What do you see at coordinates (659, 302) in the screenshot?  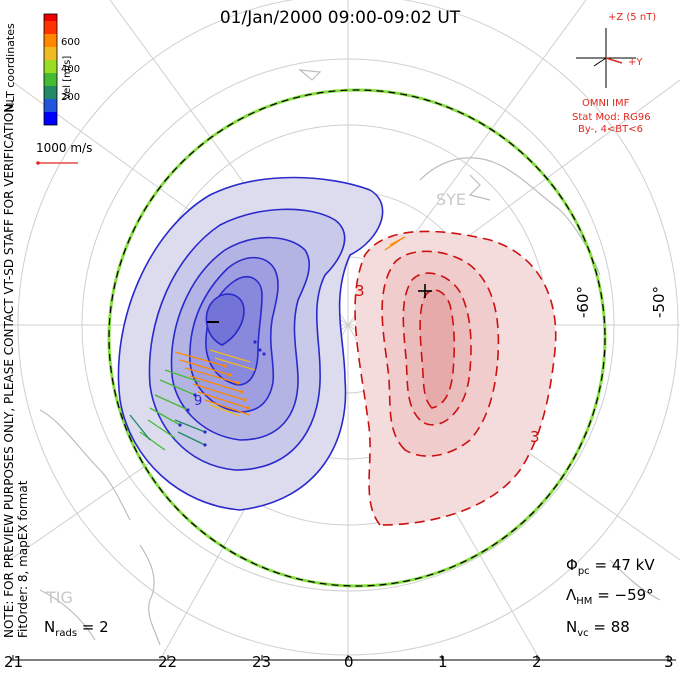 I see `latitude-label-50: -50°` at bounding box center [659, 302].